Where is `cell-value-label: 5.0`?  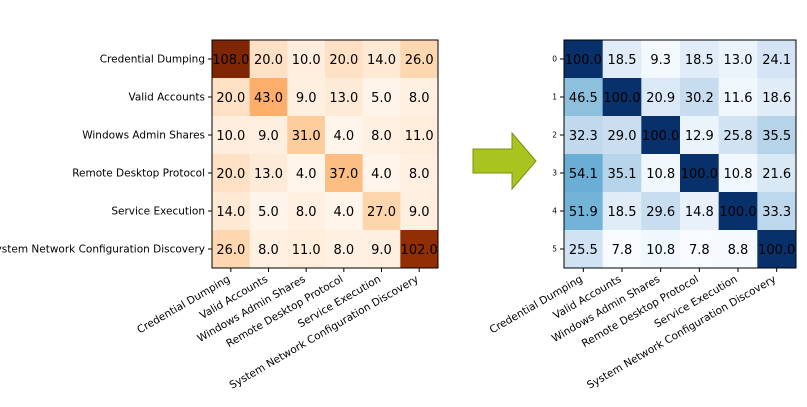 cell-value-label: 5.0 is located at coordinates (381, 98).